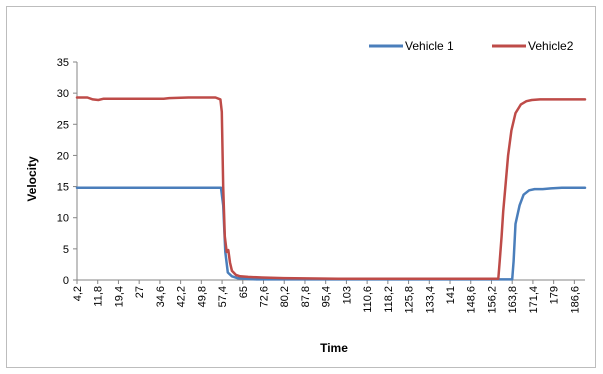 The height and width of the screenshot is (374, 603). I want to click on y-axis-title: Velocity, so click(32, 179).